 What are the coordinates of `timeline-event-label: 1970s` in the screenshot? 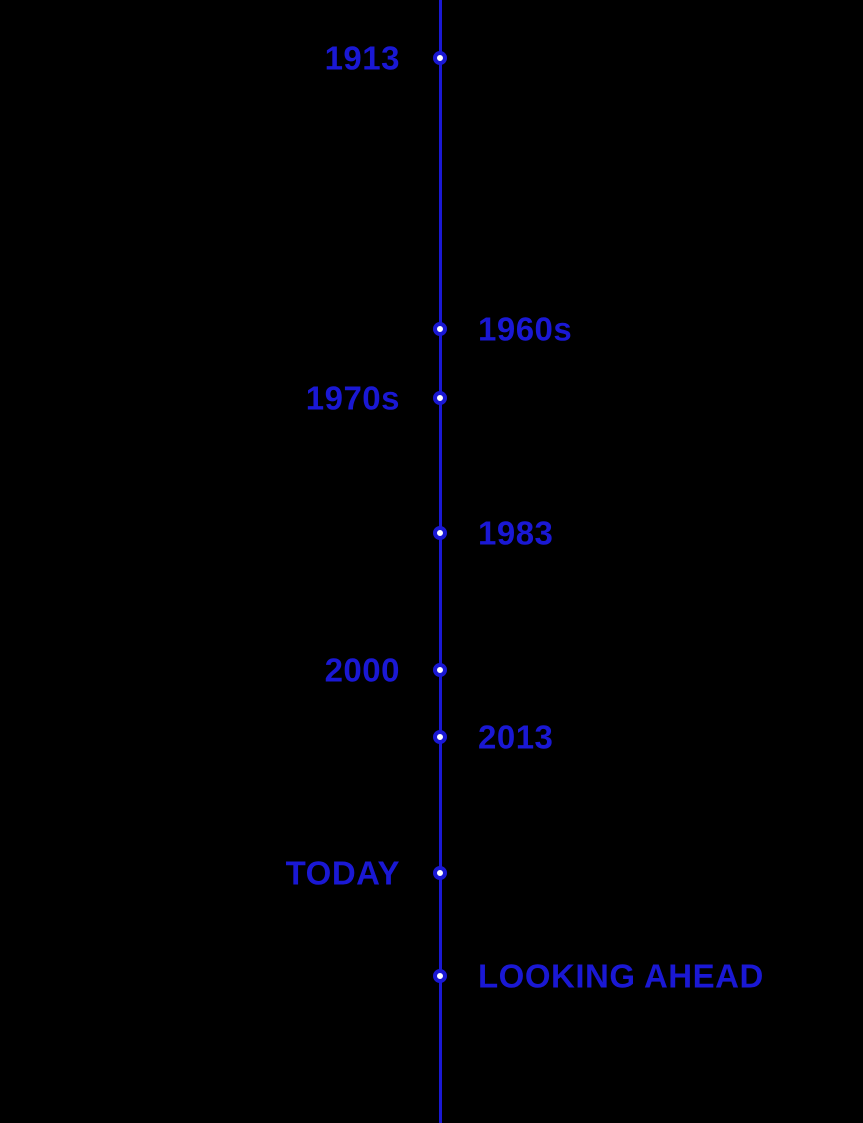 It's located at (352, 398).